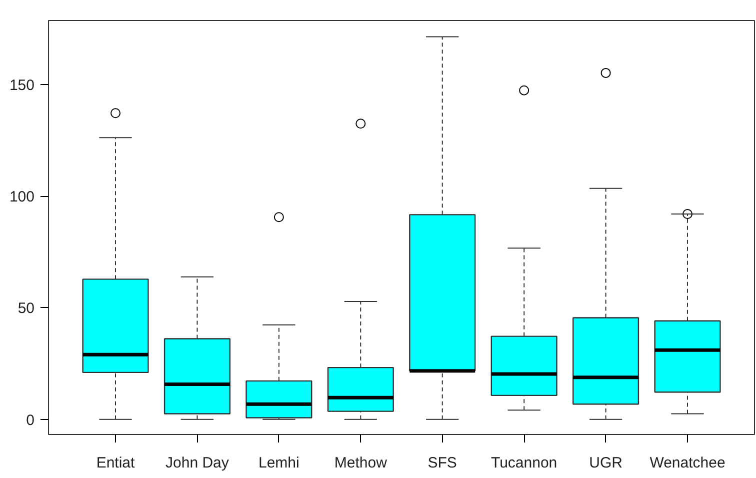  Describe the element at coordinates (688, 463) in the screenshot. I see `x-tick-label: Wenatchee` at that location.